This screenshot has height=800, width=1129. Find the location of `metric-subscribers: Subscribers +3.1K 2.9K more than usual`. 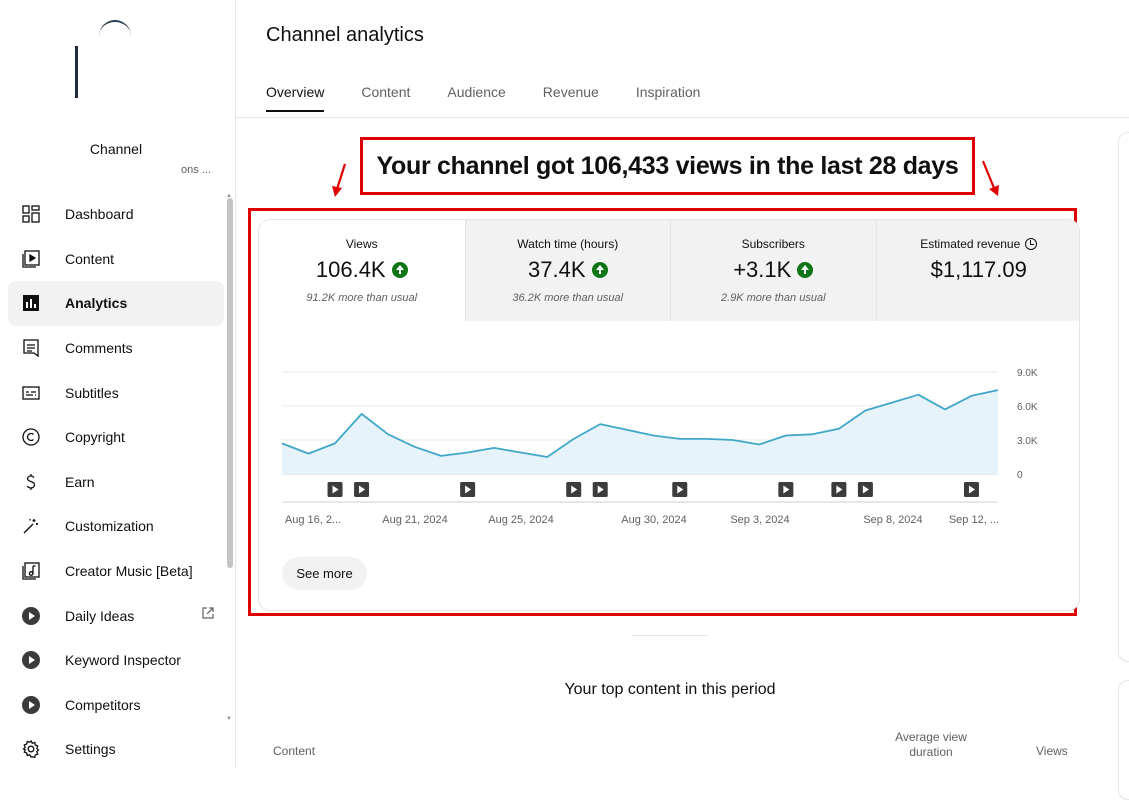

metric-subscribers: Subscribers +3.1K 2.9K more than usual is located at coordinates (773, 270).